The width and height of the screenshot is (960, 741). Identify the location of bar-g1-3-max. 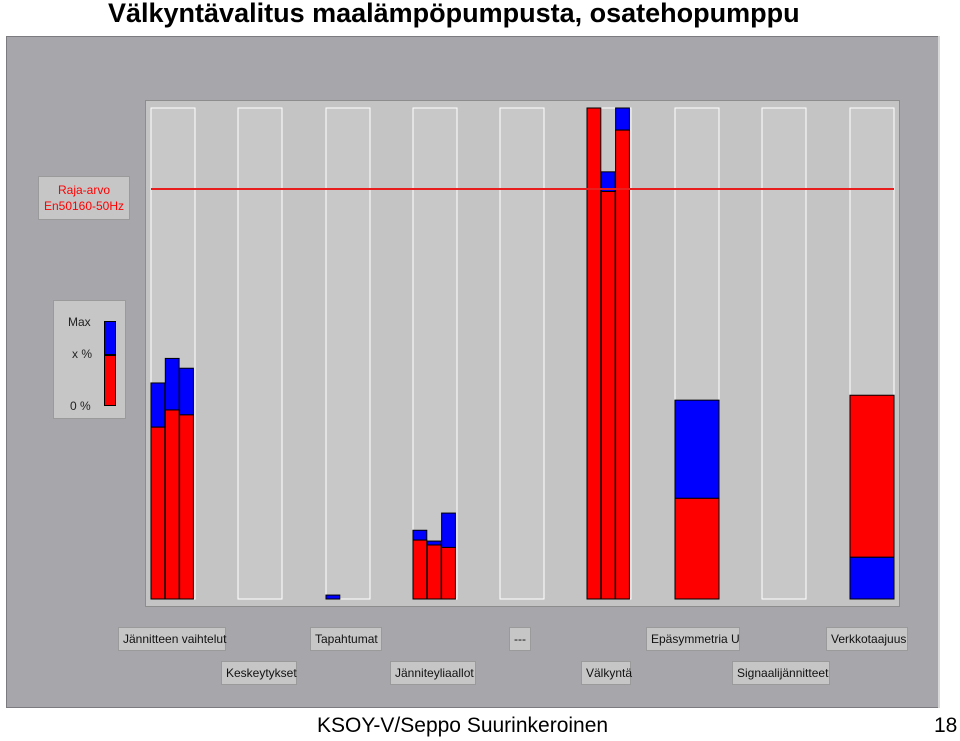
(186, 391).